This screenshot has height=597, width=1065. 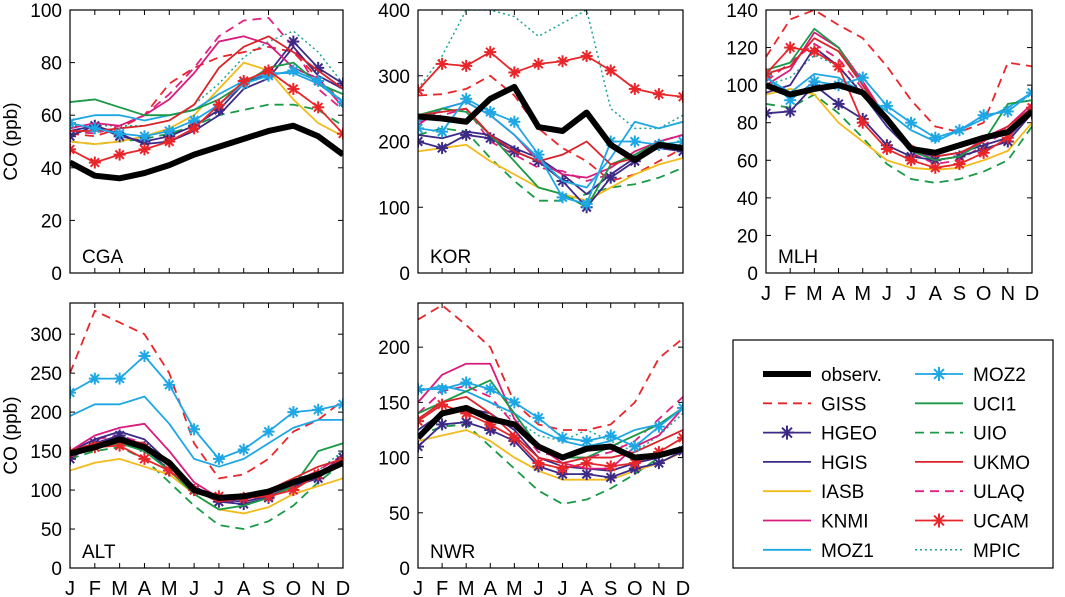 What do you see at coordinates (798, 257) in the screenshot?
I see `site-label: MLH` at bounding box center [798, 257].